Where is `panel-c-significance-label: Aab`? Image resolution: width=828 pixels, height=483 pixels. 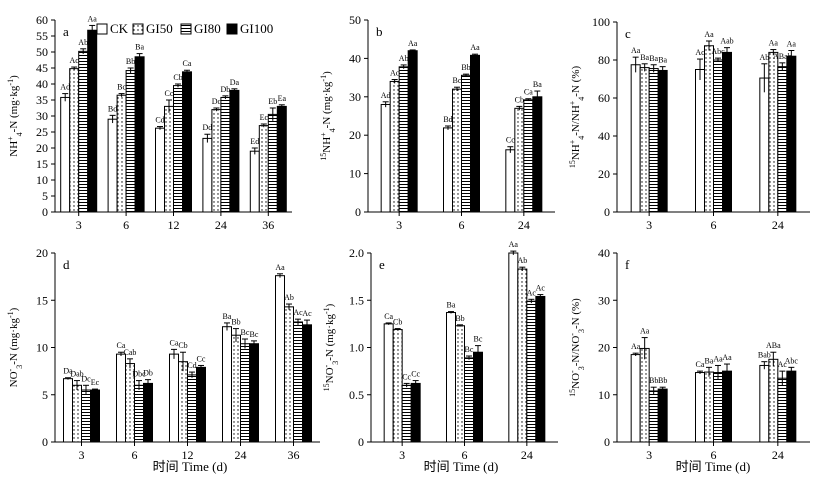
panel-c-significance-label: Aab is located at coordinates (726, 41).